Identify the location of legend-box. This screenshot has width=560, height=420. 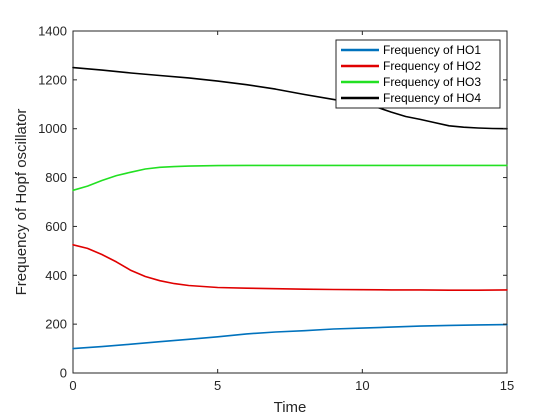
(418, 74).